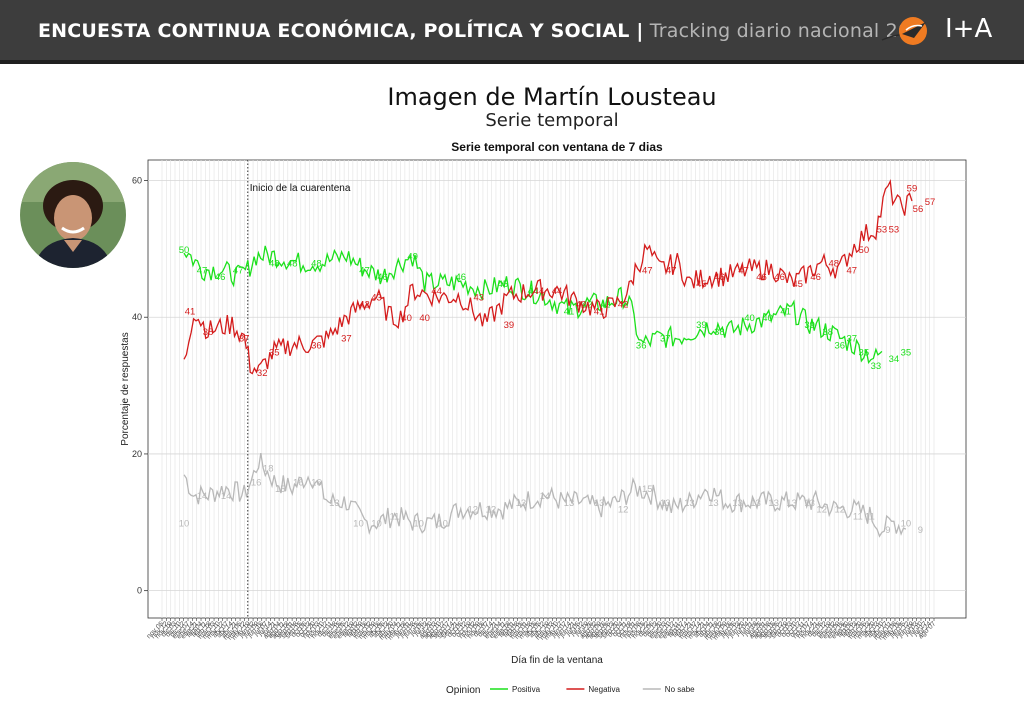 Image resolution: width=1024 pixels, height=709 pixels. What do you see at coordinates (786, 31) in the screenshot?
I see `header-title-sub: Tracking diario nacional 202` at bounding box center [786, 31].